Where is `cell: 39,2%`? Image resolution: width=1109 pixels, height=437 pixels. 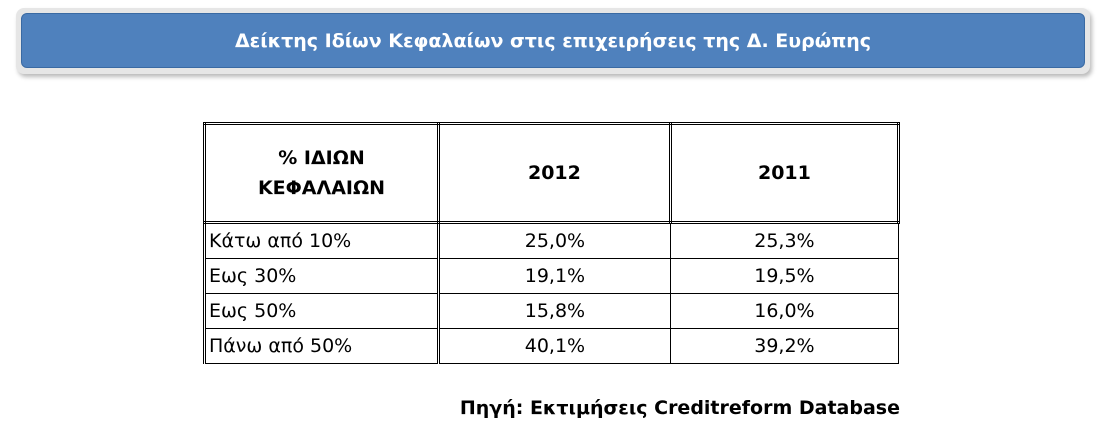 cell: 39,2% is located at coordinates (784, 346).